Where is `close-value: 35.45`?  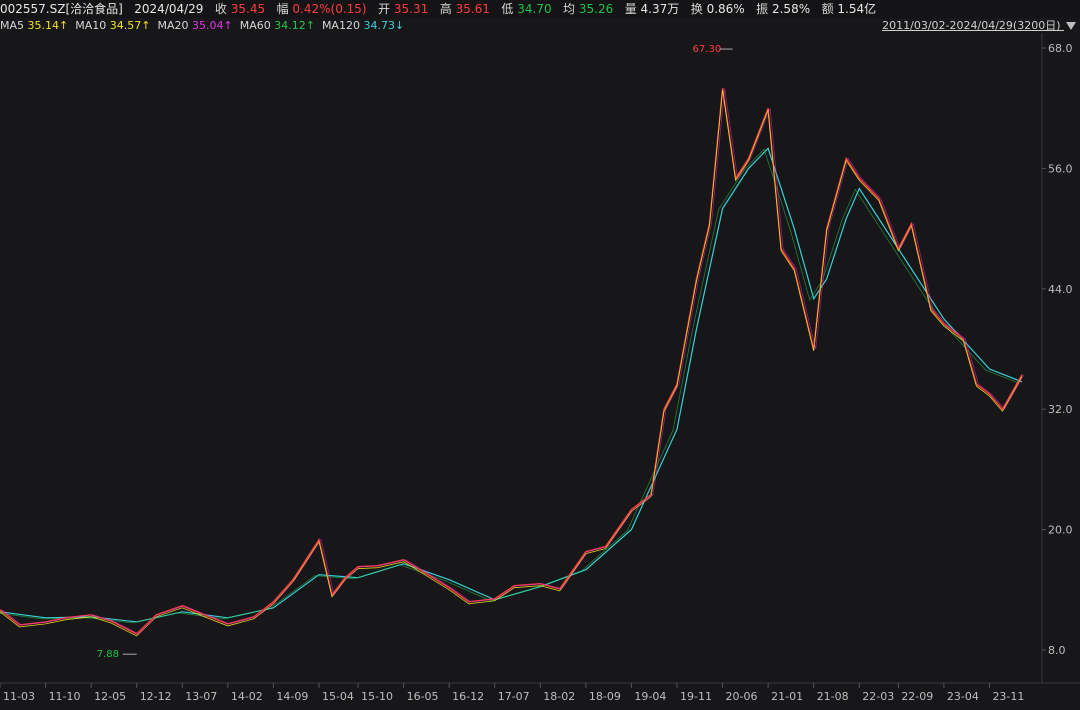 close-value: 35.45 is located at coordinates (248, 9).